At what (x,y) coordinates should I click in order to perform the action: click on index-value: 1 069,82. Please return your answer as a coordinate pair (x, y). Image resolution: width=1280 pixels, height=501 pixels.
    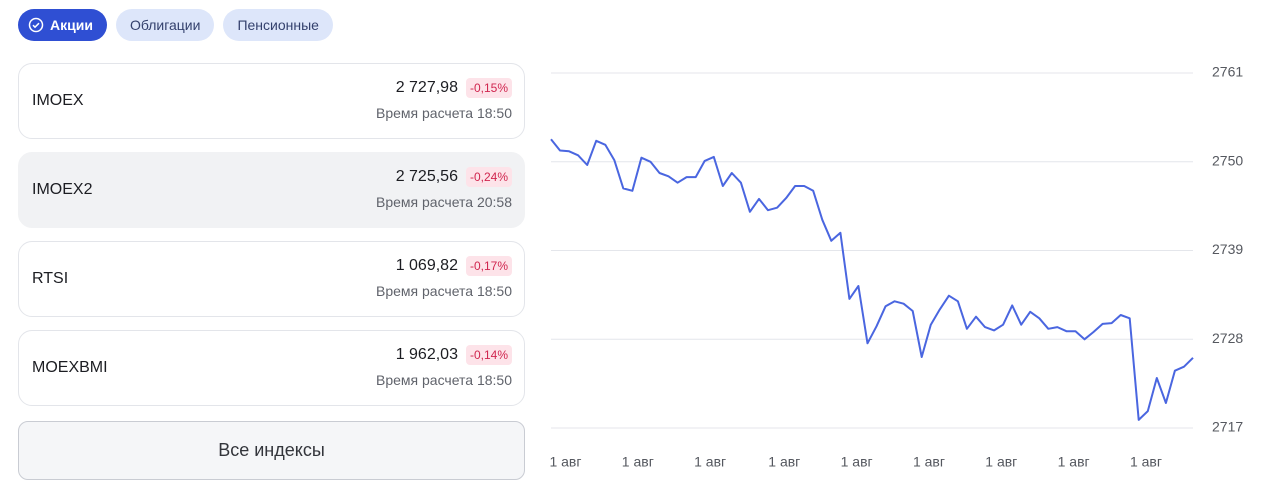
    Looking at the image, I should click on (426, 265).